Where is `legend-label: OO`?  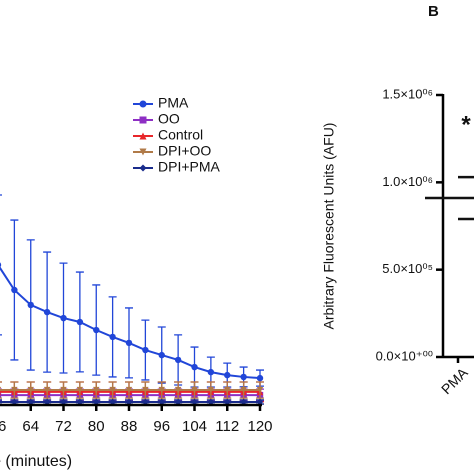 legend-label: OO is located at coordinates (169, 119).